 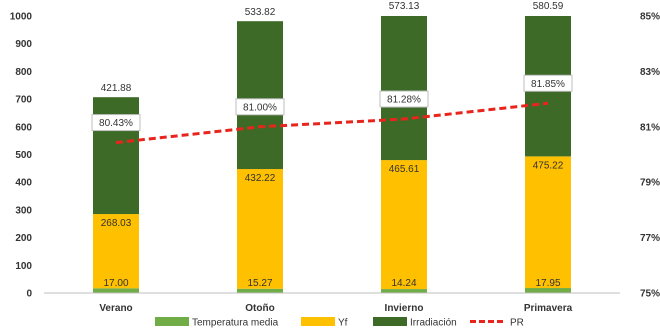 I want to click on pr-data-label: 81.00%, so click(x=260, y=107).